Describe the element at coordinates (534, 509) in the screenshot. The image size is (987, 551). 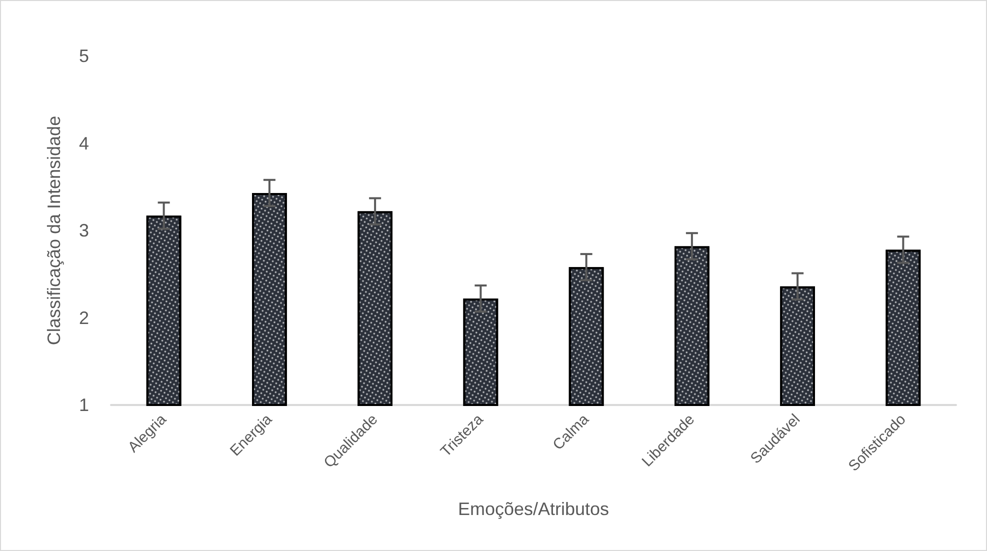
I see `x-axis-title: Emoções/Atributos` at that location.